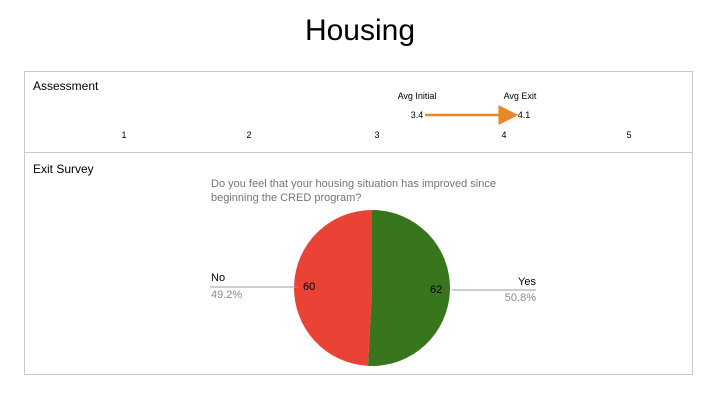  What do you see at coordinates (309, 287) in the screenshot?
I see `slice-value-no: 60` at bounding box center [309, 287].